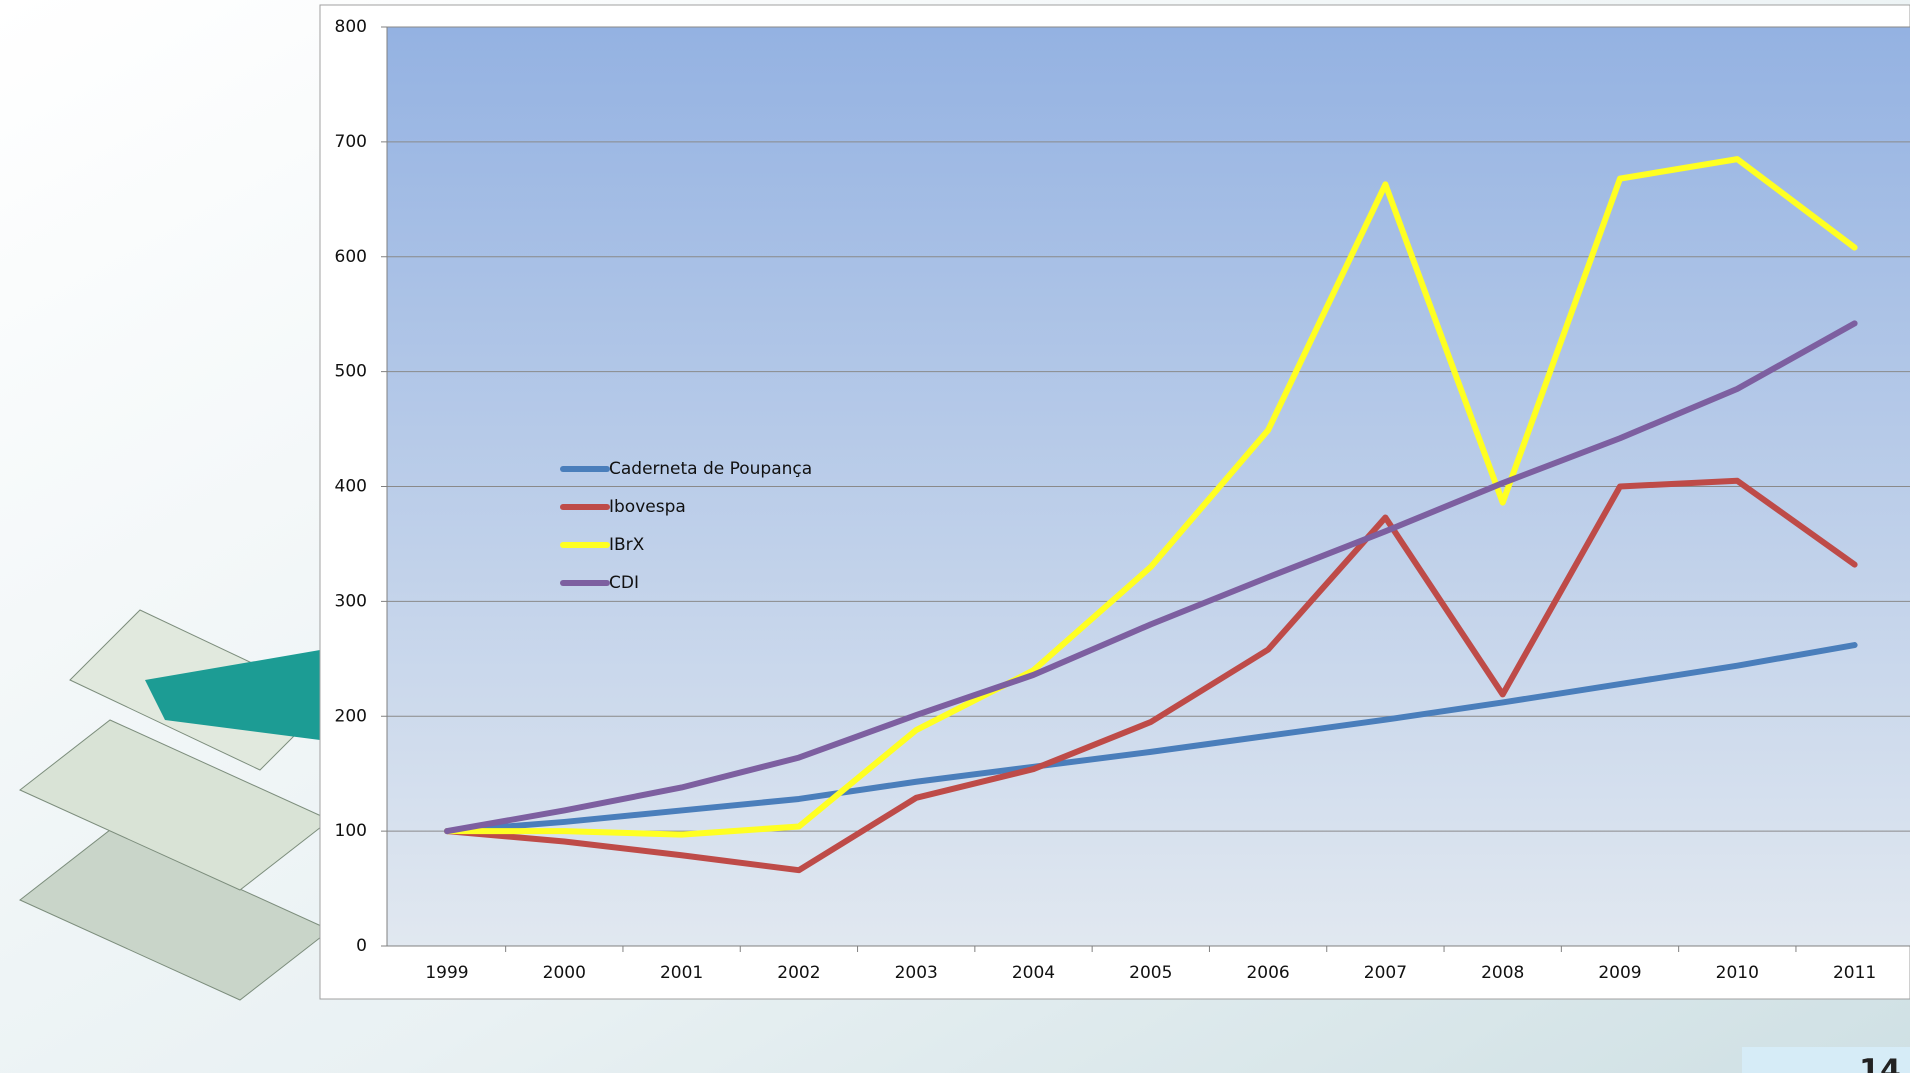  I want to click on legend-label: IBrX, so click(627, 545).